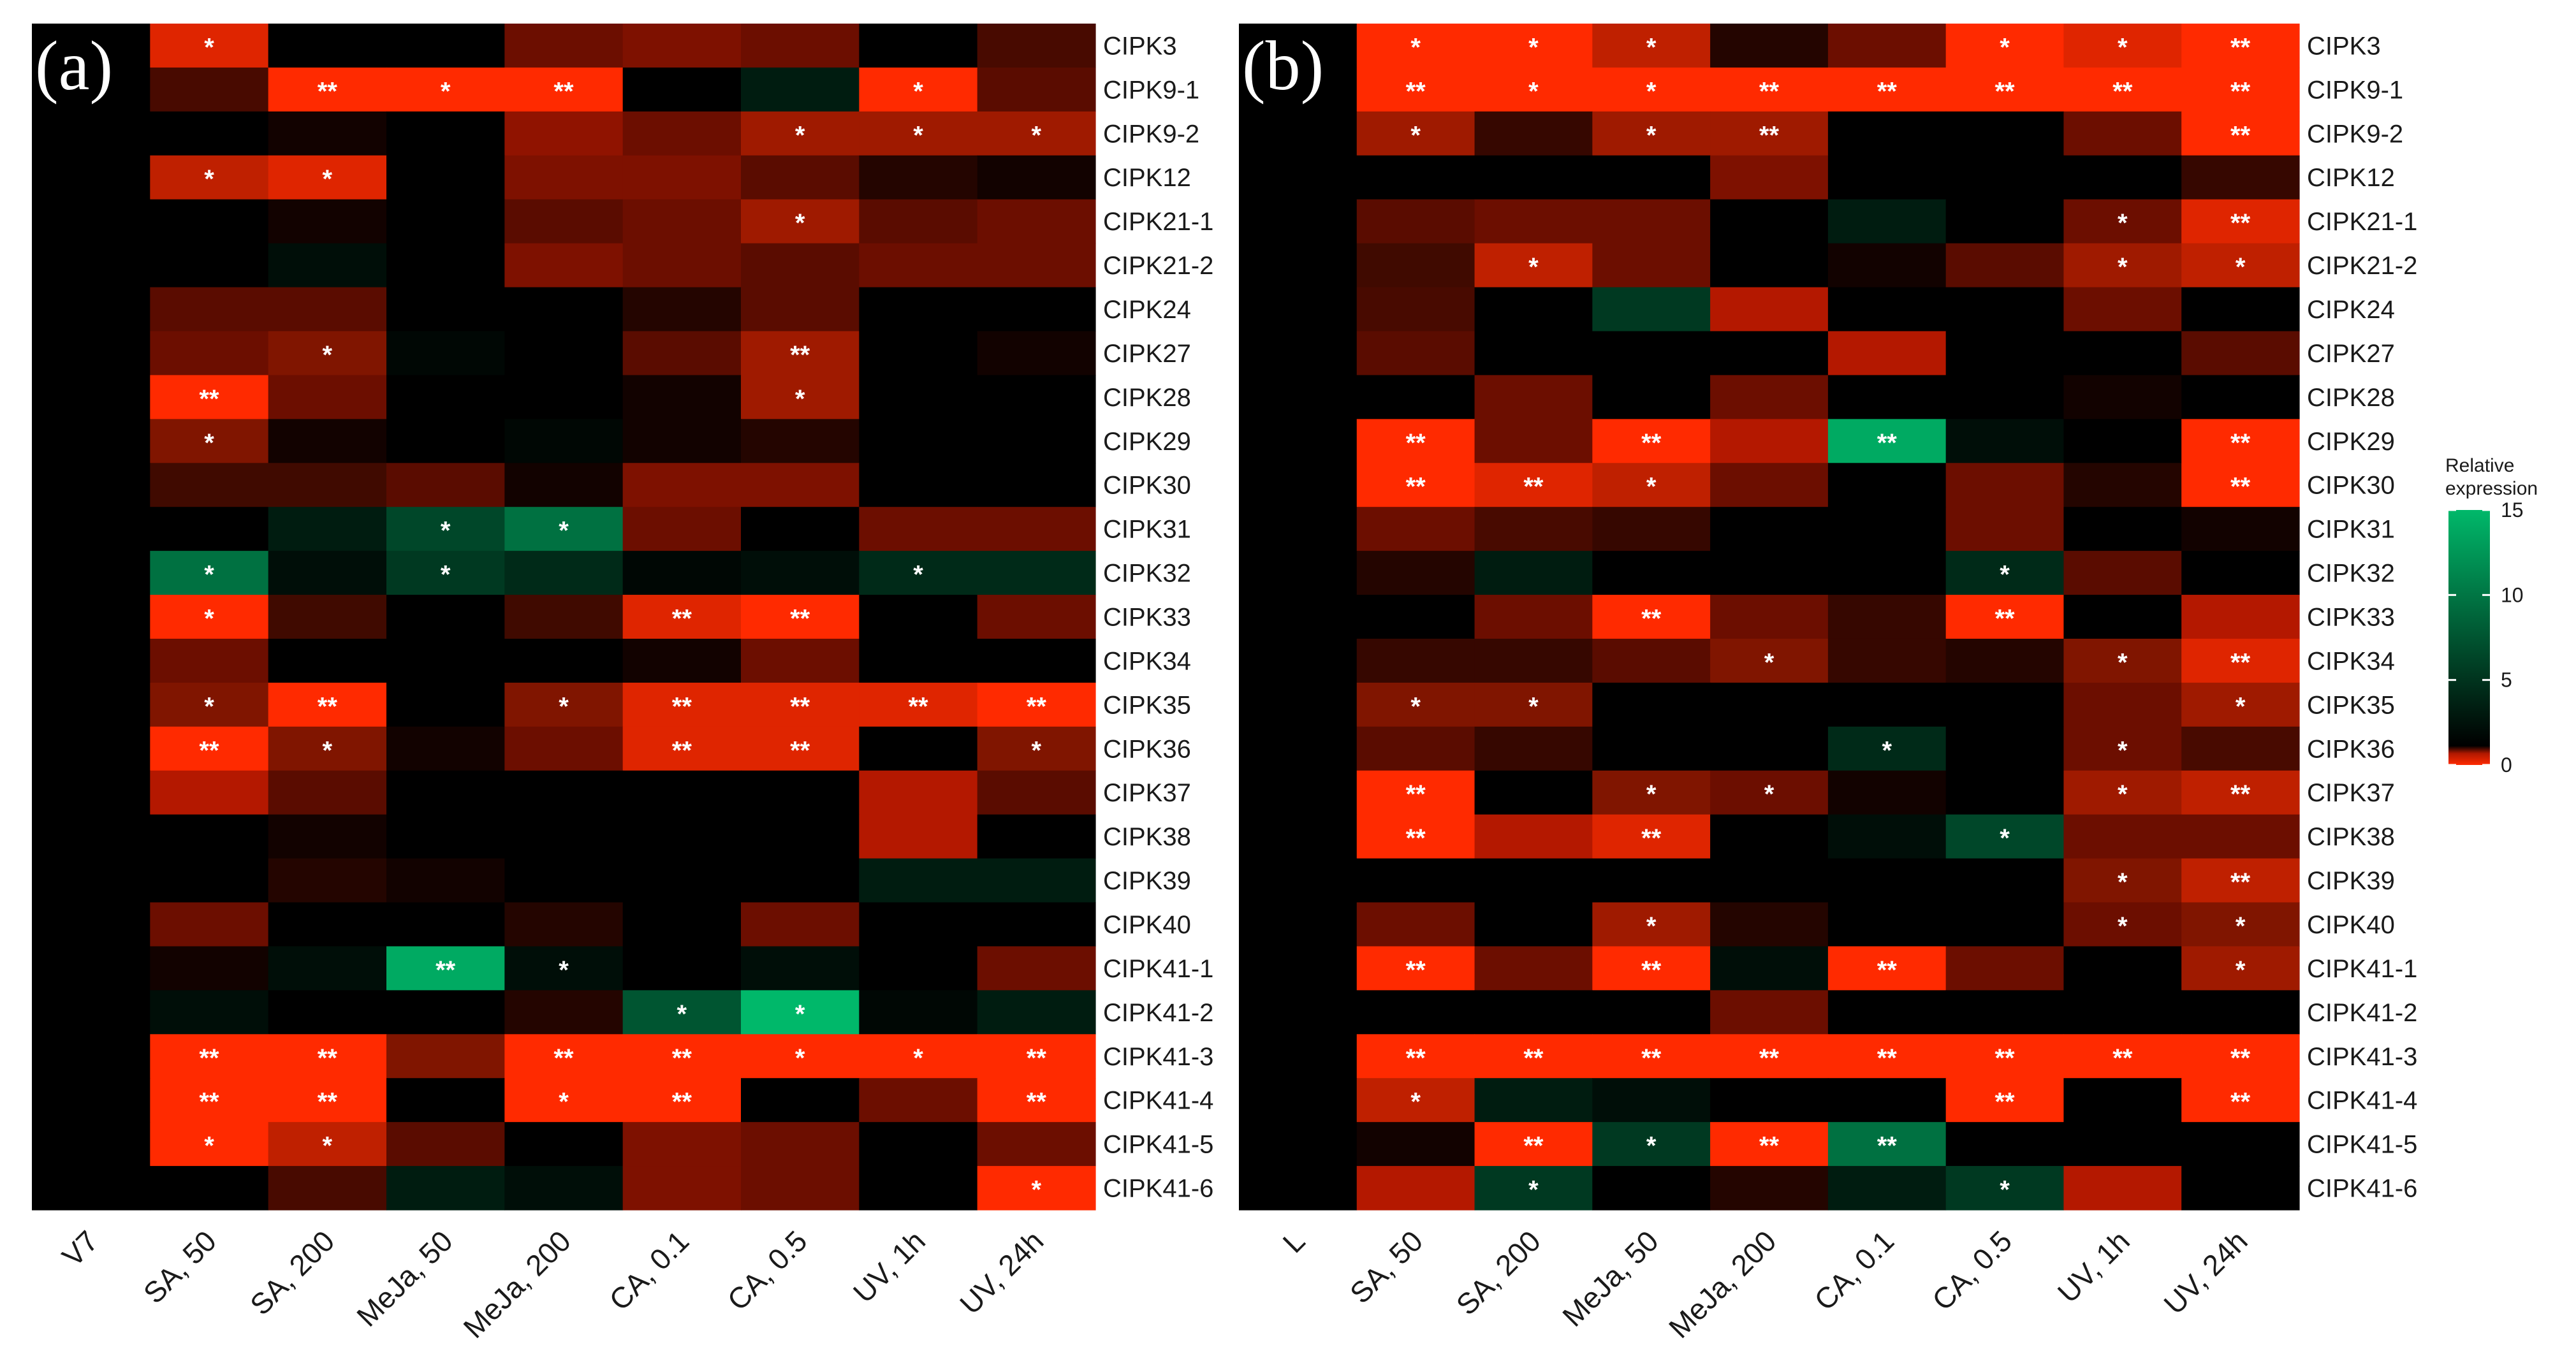  What do you see at coordinates (2351, 574) in the screenshot?
I see `row-label: CIPK32` at bounding box center [2351, 574].